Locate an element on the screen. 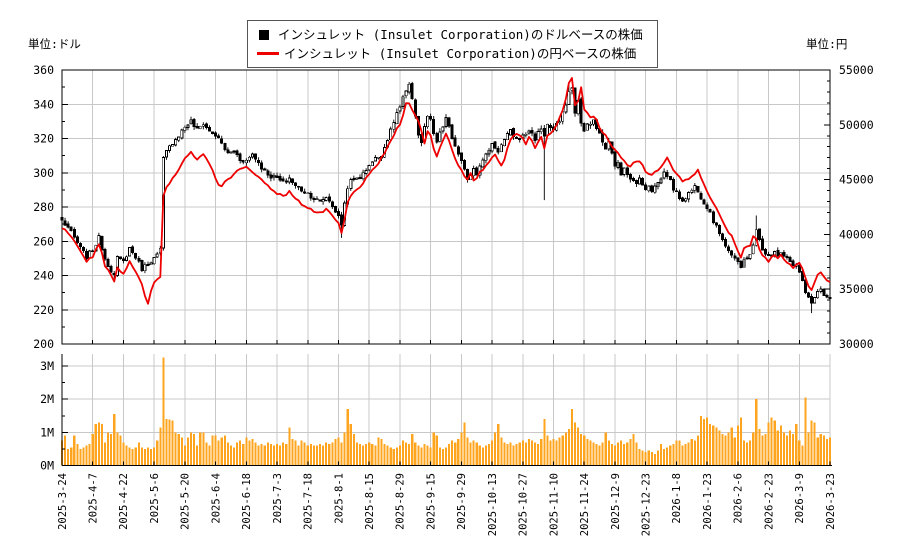  legend-item-jpy: インシュレット (Insulet Corporation)の円ベースの株価 is located at coordinates (450, 53).